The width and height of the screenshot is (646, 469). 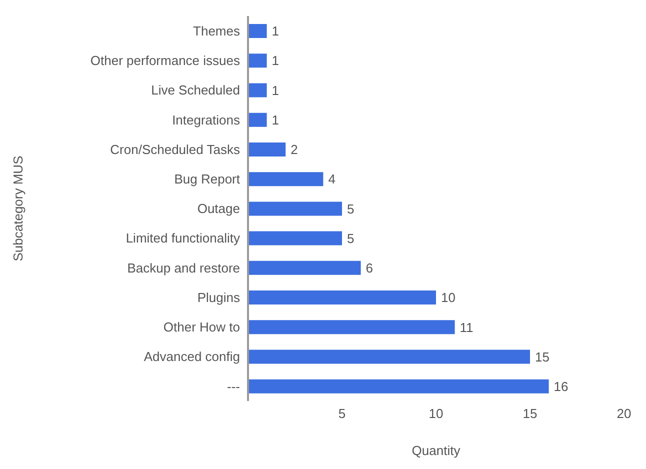 What do you see at coordinates (467, 327) in the screenshot?
I see `data-label: 11` at bounding box center [467, 327].